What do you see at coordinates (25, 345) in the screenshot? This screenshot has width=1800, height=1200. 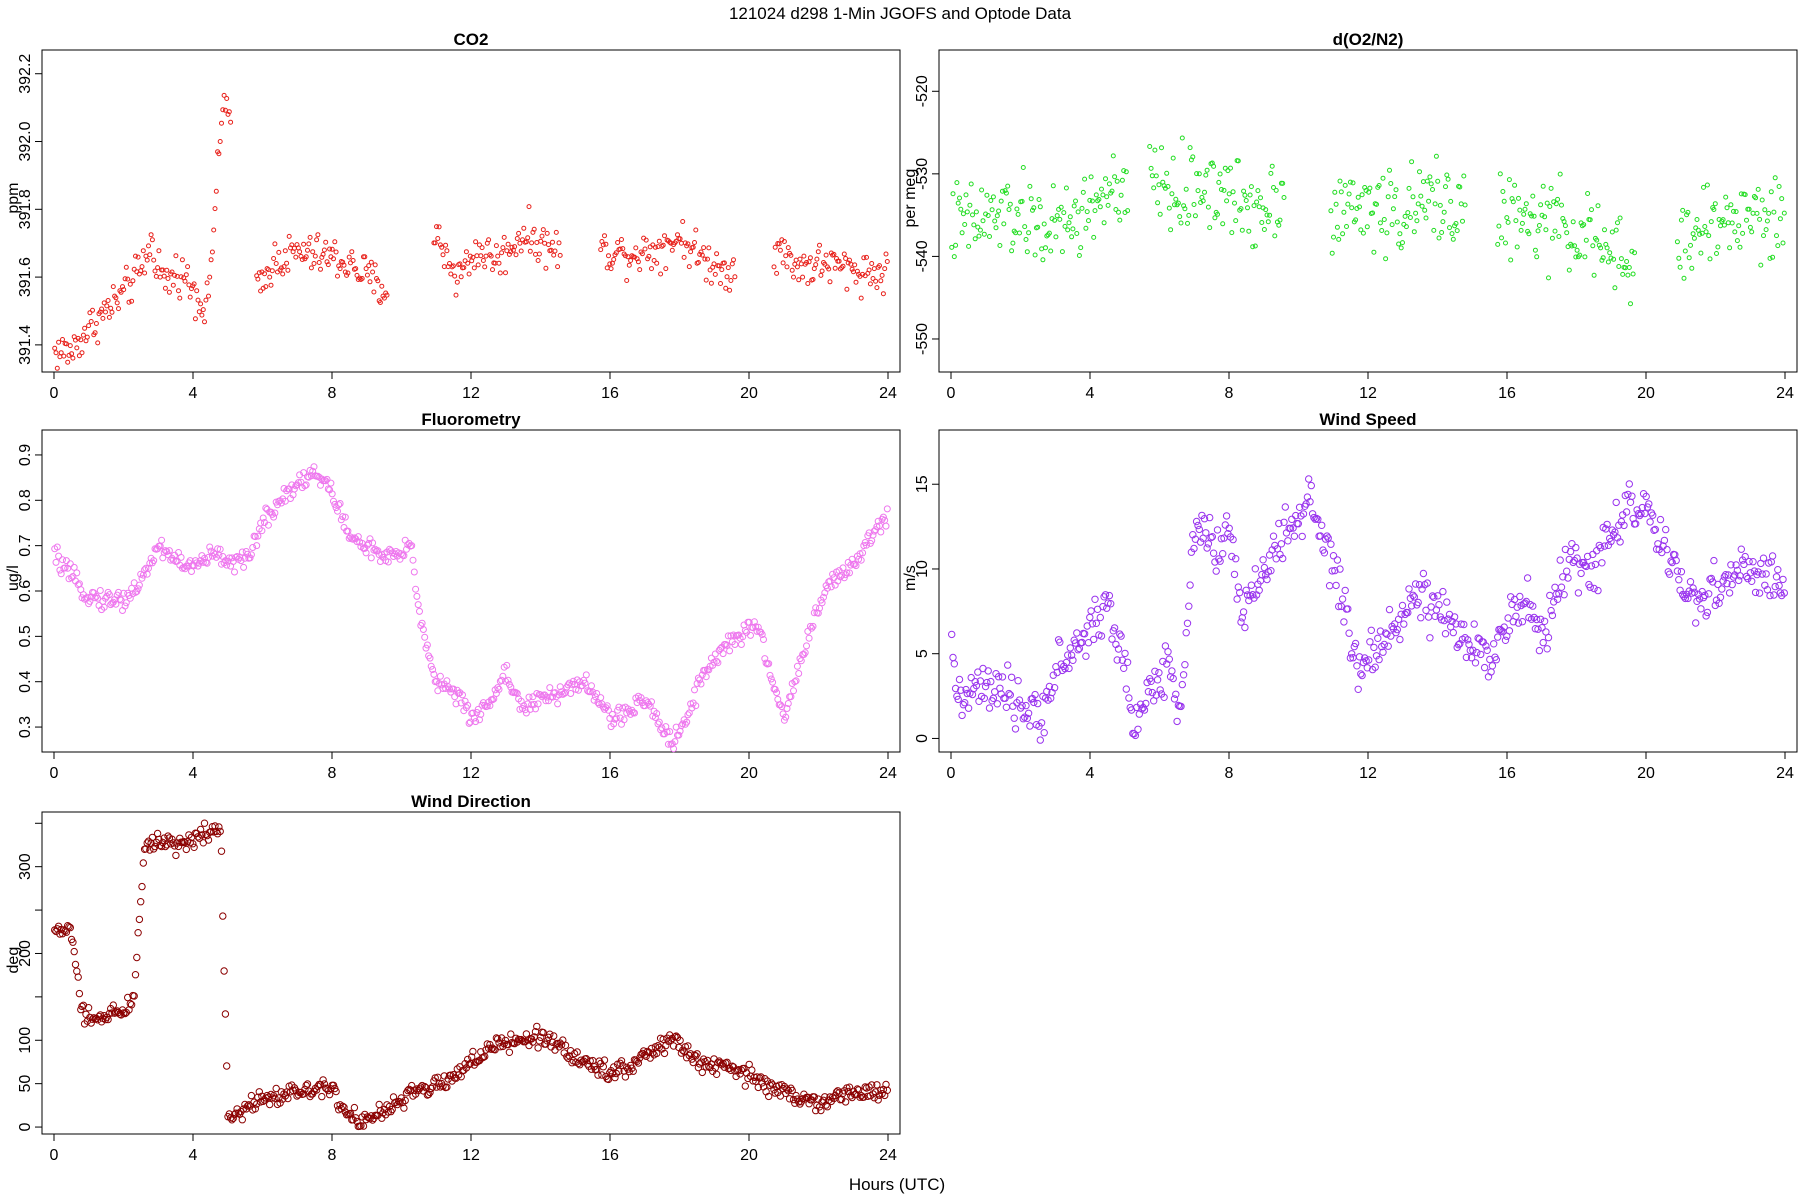 I see `y-tick-label: 391.4` at bounding box center [25, 345].